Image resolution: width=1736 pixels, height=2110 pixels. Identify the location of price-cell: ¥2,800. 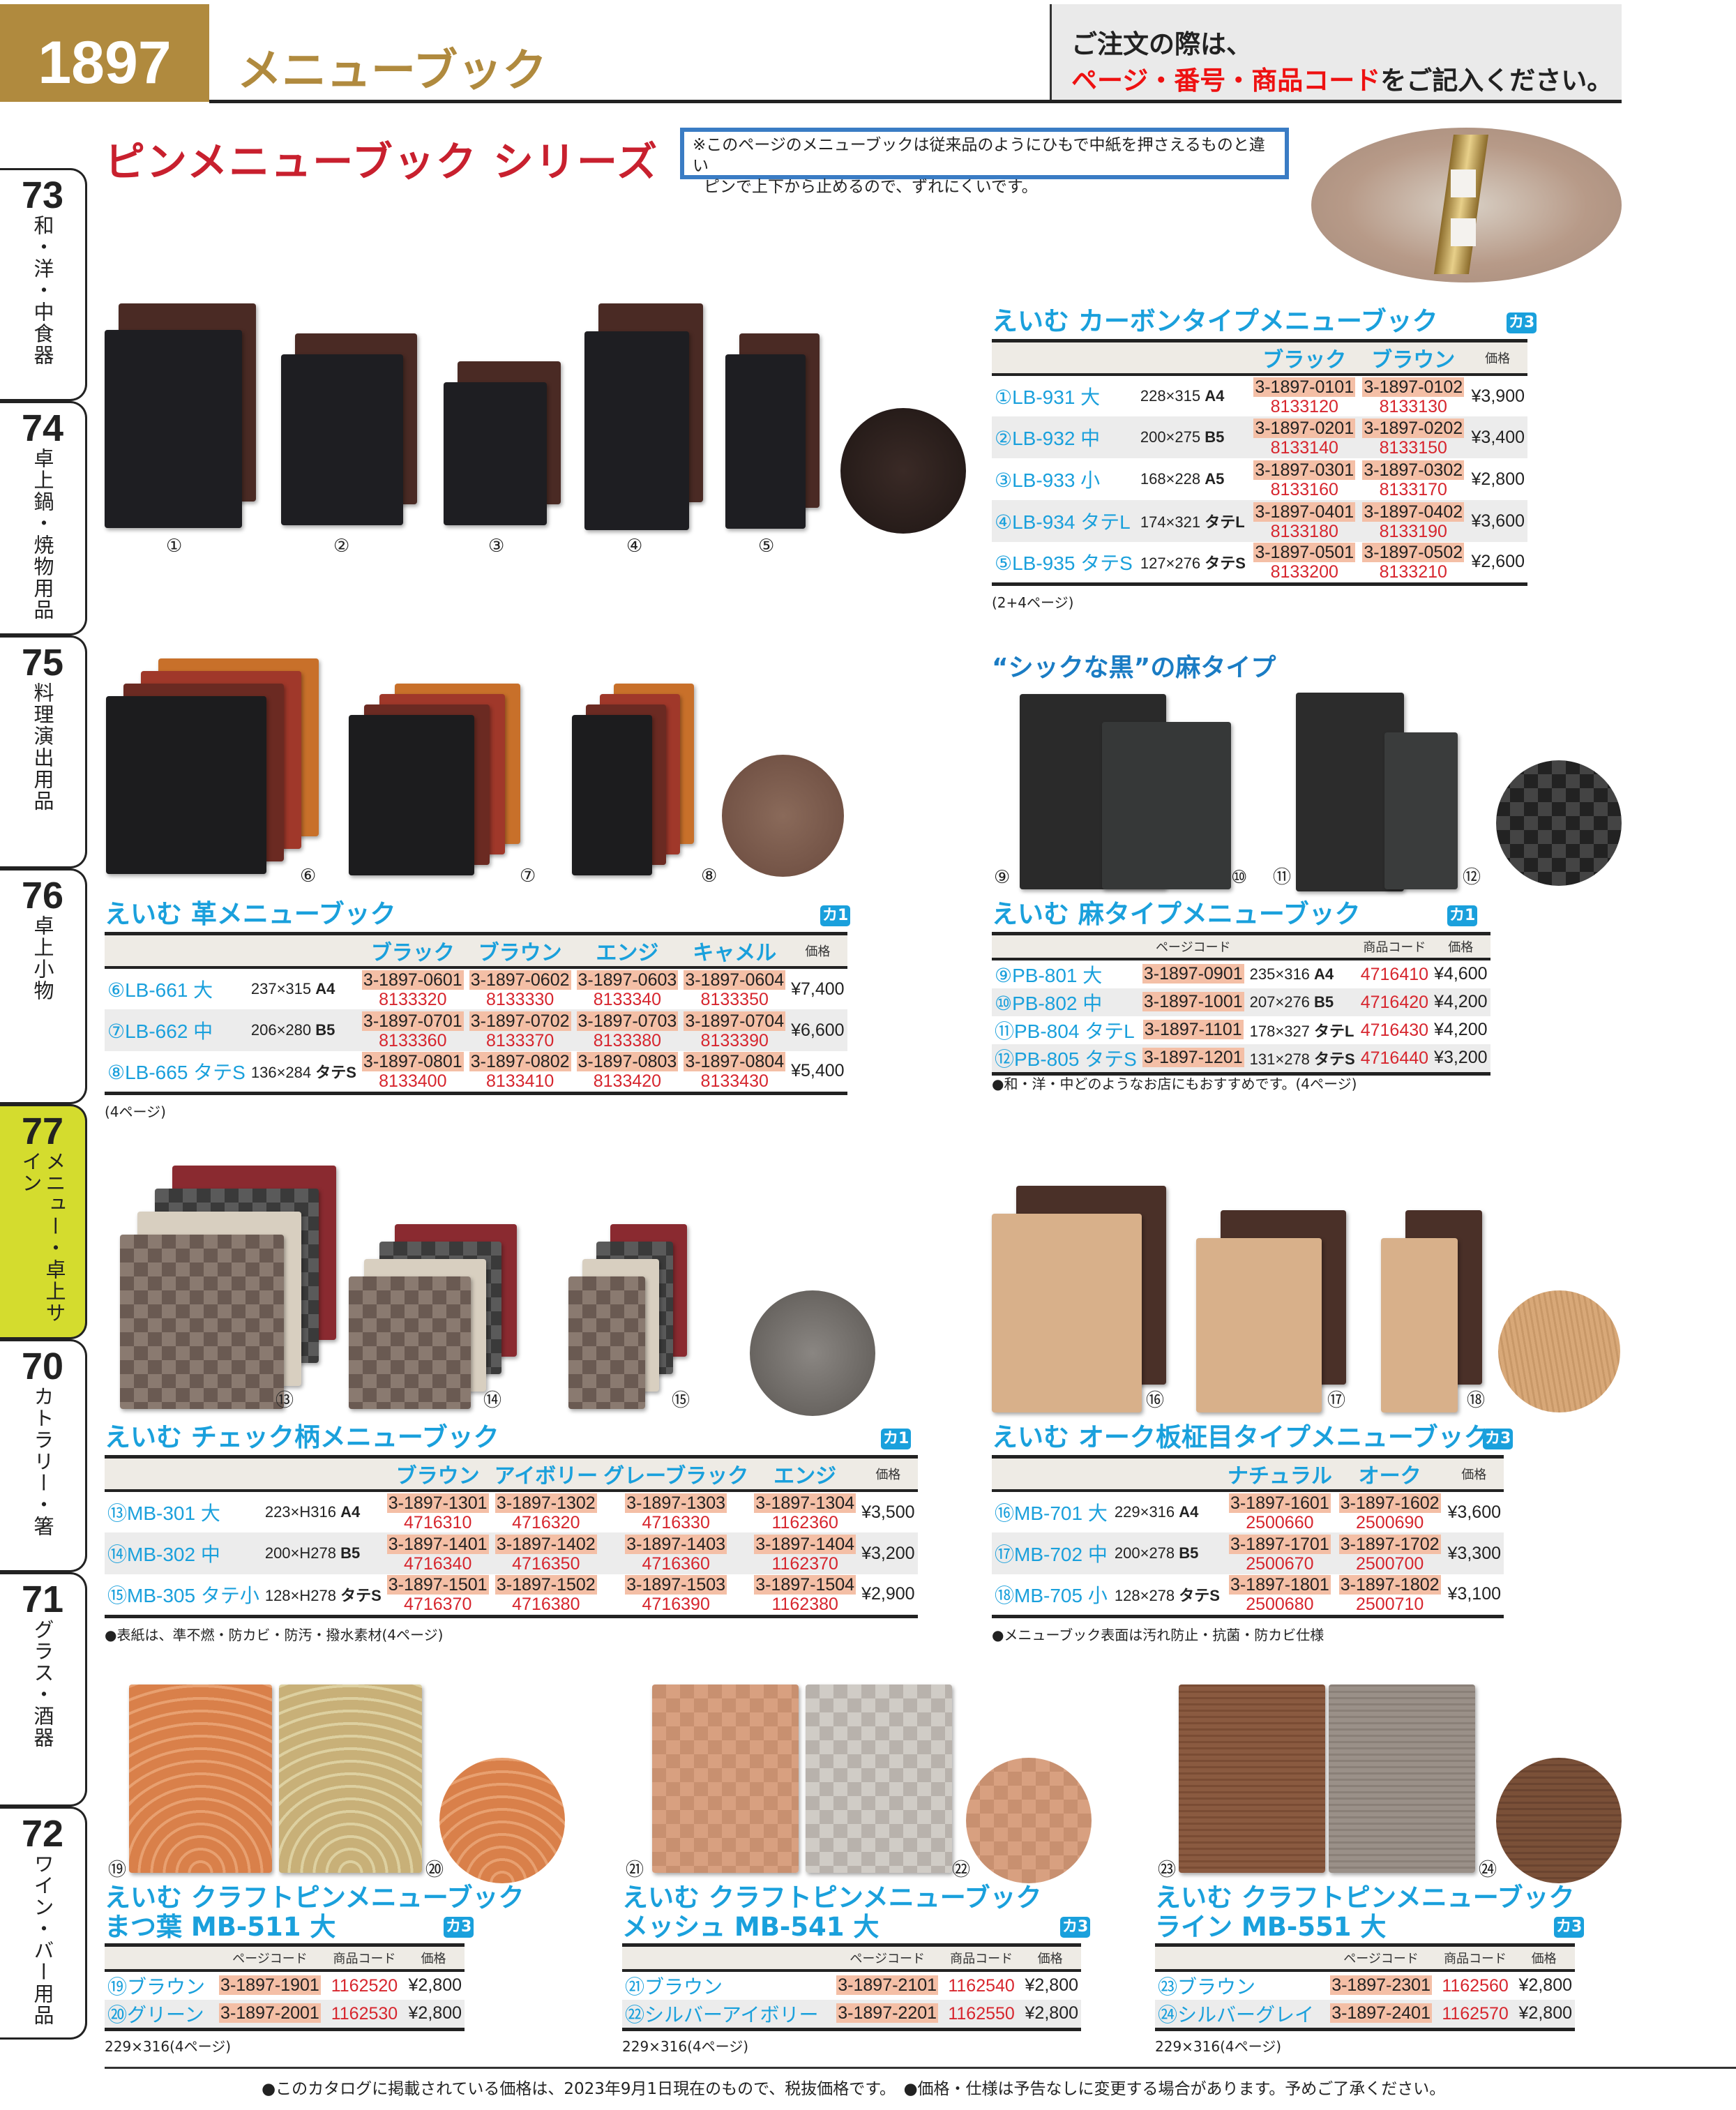
(1544, 2014).